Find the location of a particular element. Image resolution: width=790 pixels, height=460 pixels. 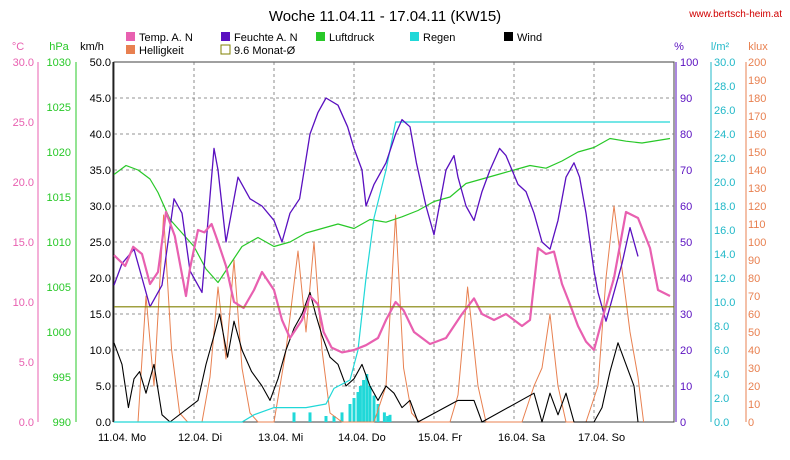

tick-hum: 90 is located at coordinates (686, 99).